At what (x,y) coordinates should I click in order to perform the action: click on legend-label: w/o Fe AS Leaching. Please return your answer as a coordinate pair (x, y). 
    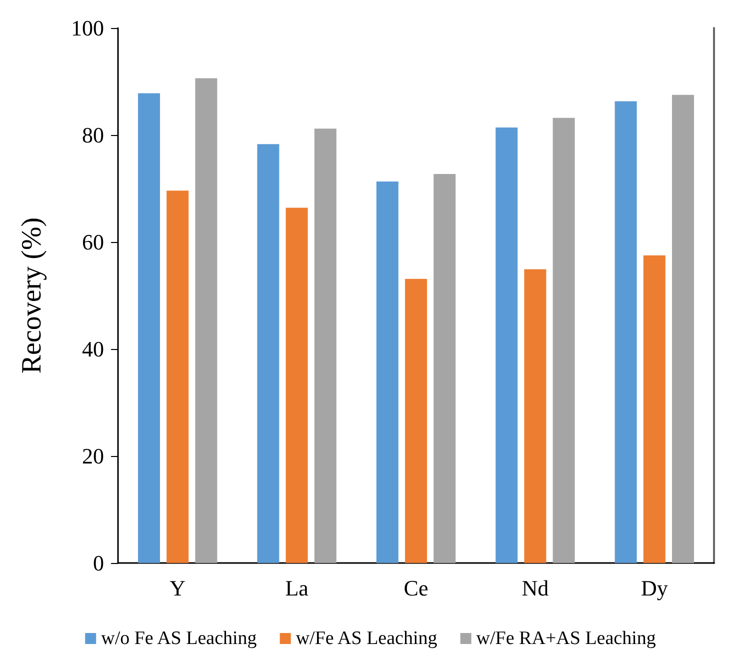
    Looking at the image, I should click on (179, 638).